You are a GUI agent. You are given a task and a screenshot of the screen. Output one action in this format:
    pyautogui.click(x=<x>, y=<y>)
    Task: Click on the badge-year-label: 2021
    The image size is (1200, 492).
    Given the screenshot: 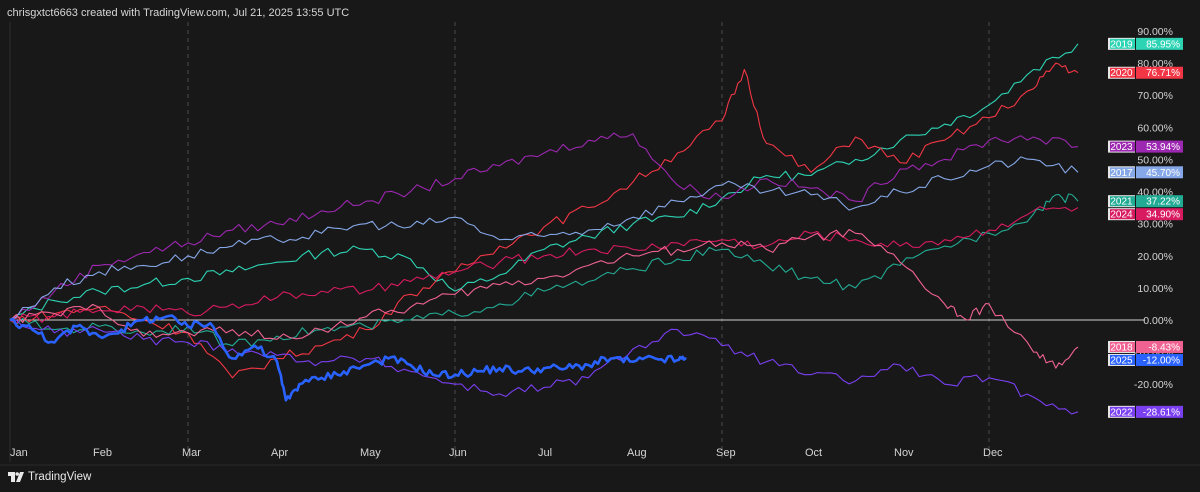 What is the action you would take?
    pyautogui.click(x=1121, y=202)
    